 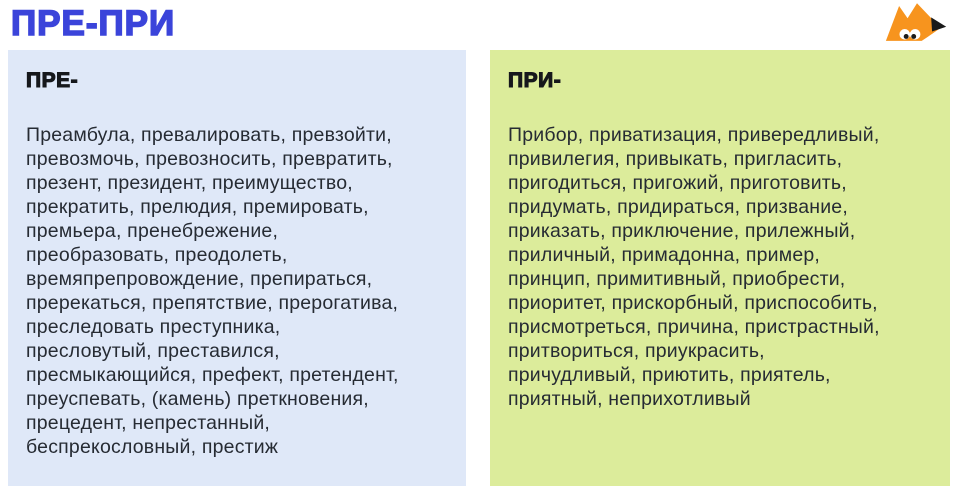 What do you see at coordinates (629, 399) in the screenshot?
I see `word-list-line: приятный, неприхотливый` at bounding box center [629, 399].